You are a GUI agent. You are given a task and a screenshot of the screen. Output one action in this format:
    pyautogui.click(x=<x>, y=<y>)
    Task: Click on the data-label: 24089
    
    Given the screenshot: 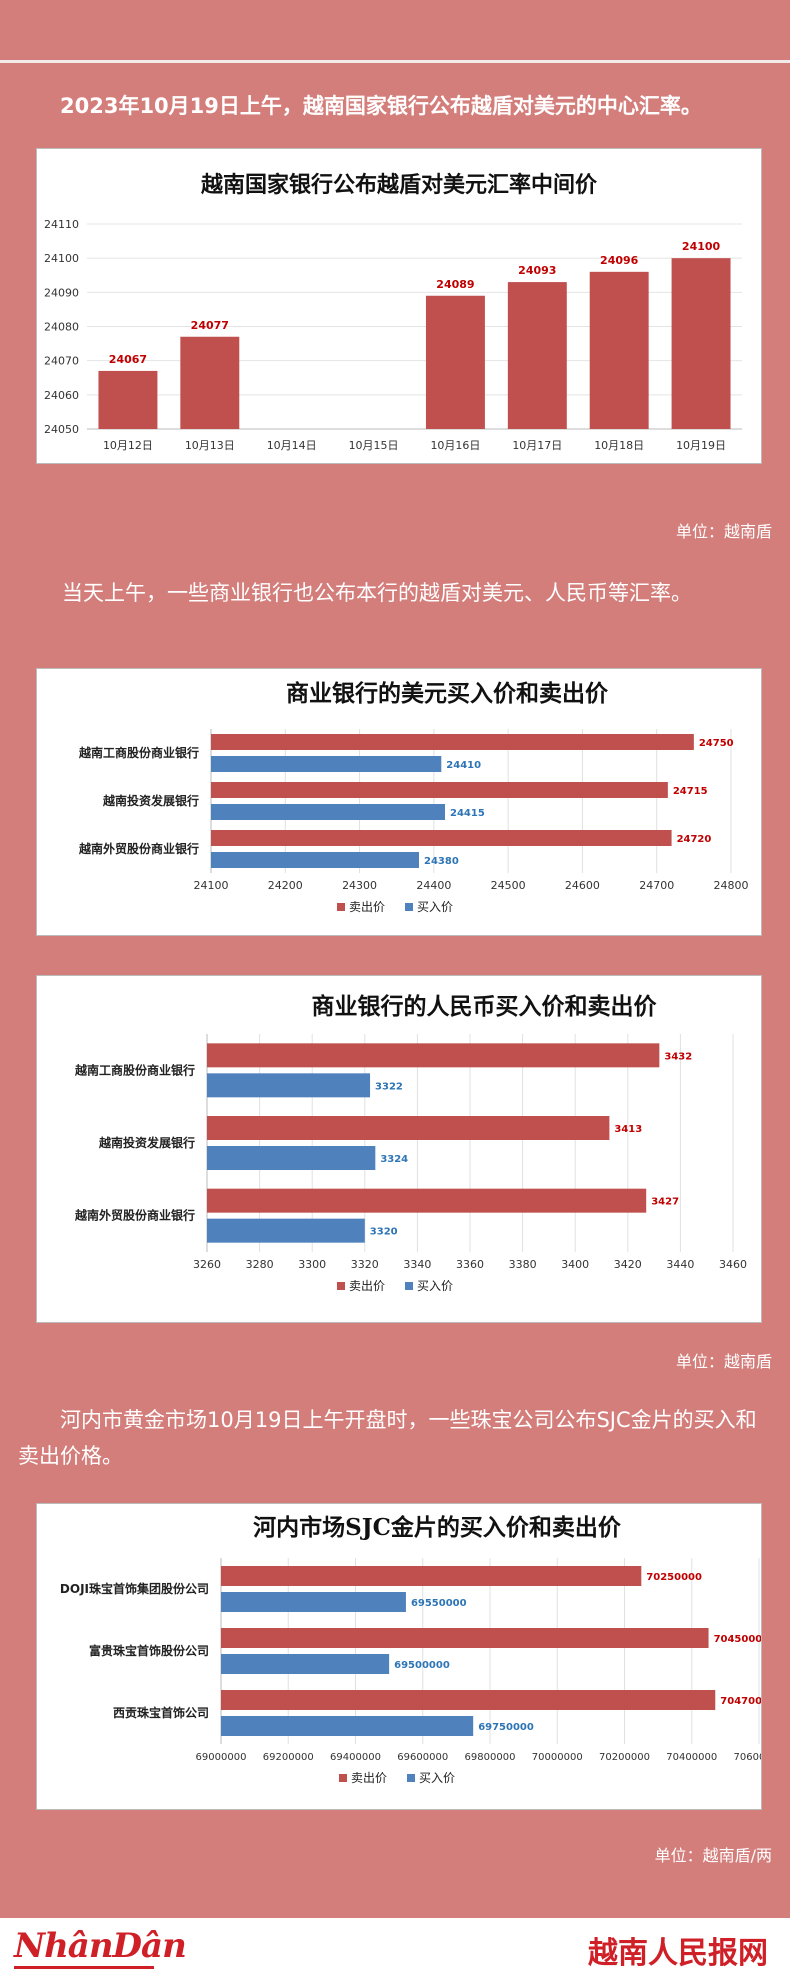 What is the action you would take?
    pyautogui.click(x=455, y=284)
    